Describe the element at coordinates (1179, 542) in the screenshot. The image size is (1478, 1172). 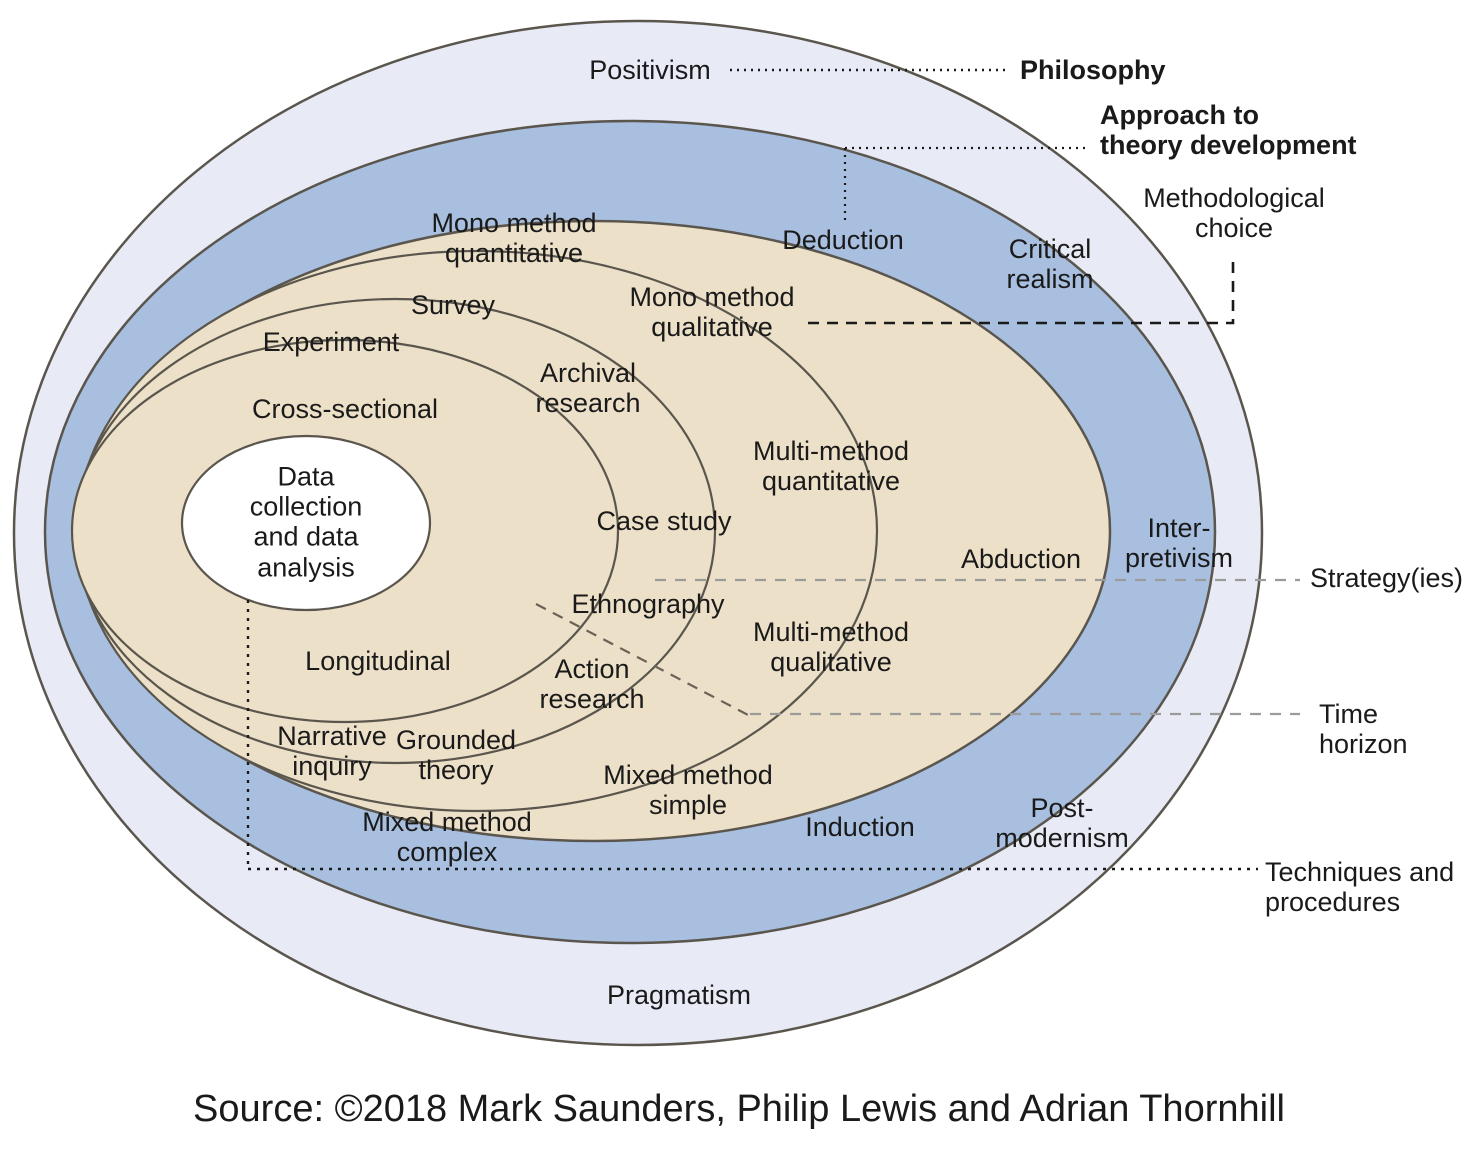
I see `label-interpretivism: Inter- pretivism` at that location.